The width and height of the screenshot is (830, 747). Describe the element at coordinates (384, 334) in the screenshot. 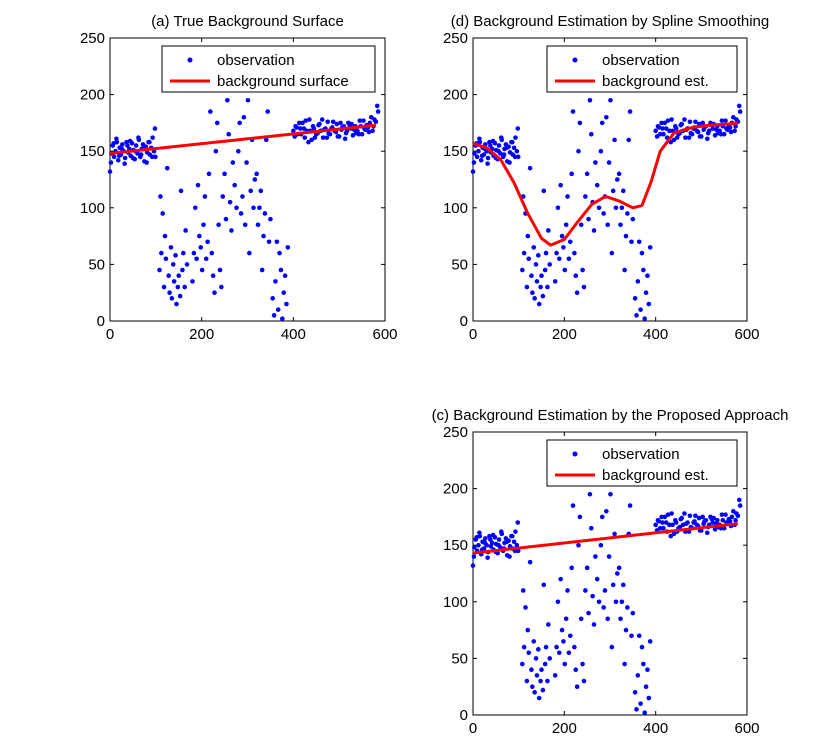

I see `x-tick-label: 600` at that location.